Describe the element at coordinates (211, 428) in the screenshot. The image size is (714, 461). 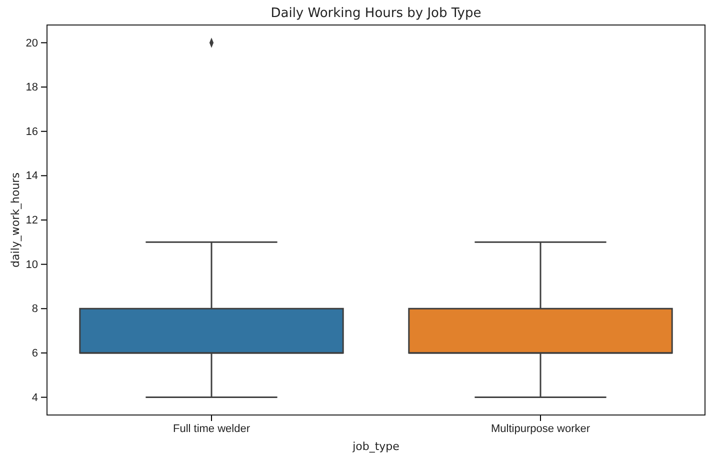
I see `x-tick-label: Full time welder` at that location.